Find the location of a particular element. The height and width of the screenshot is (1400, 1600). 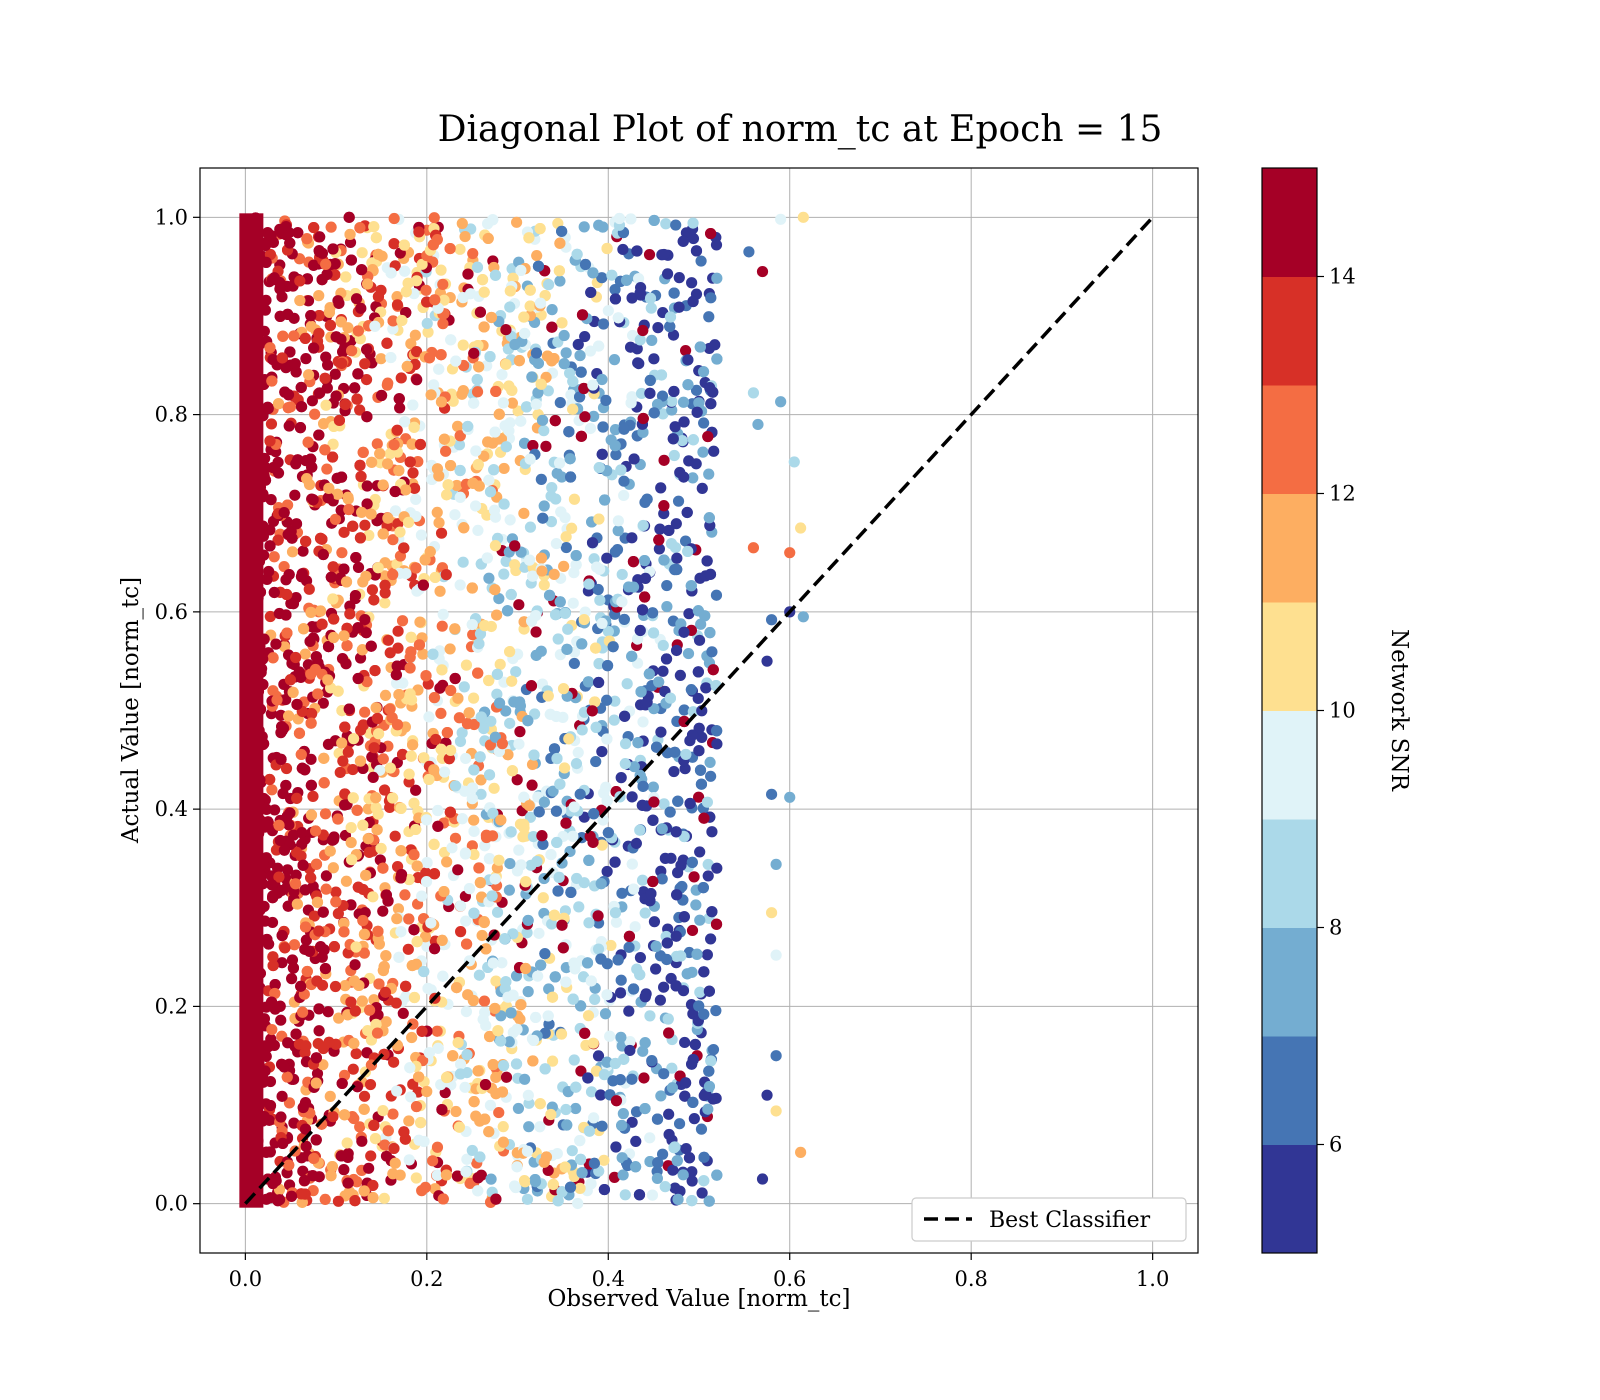

x-axis-ticks: 0.0 0.2 0.4 0.6 0.8 1.0 is located at coordinates (699, 1272).